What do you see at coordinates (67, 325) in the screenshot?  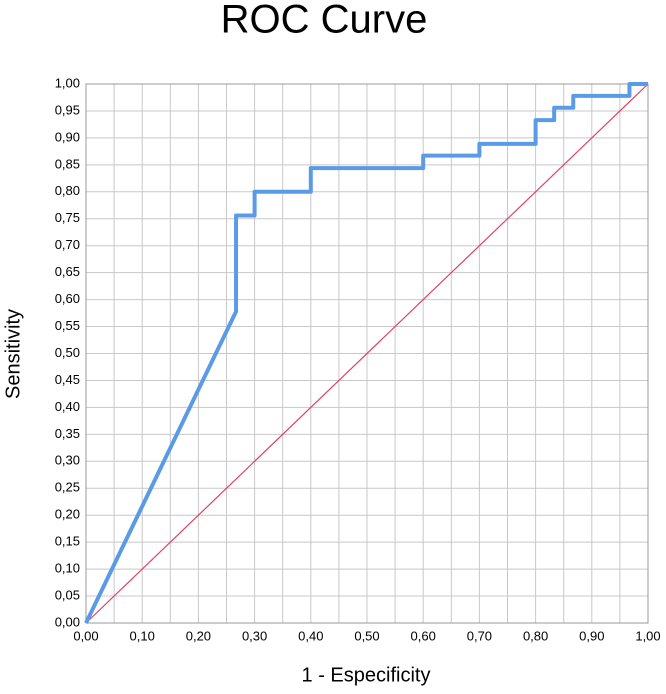 I see `y-tick-label: 0,55` at bounding box center [67, 325].